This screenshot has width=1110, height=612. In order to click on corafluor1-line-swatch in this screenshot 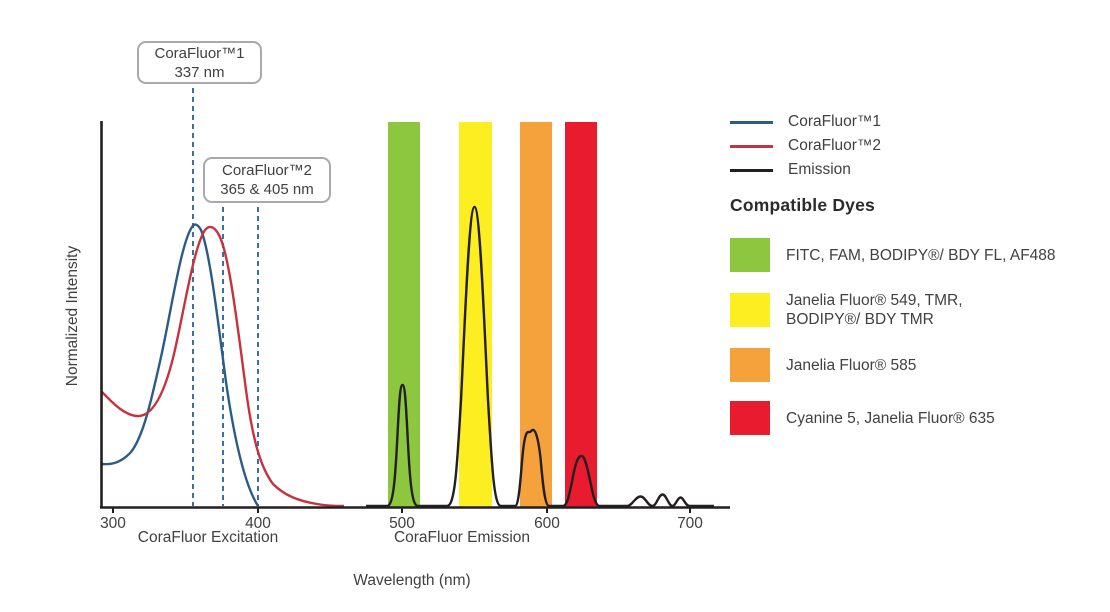, I will do `click(751, 122)`.